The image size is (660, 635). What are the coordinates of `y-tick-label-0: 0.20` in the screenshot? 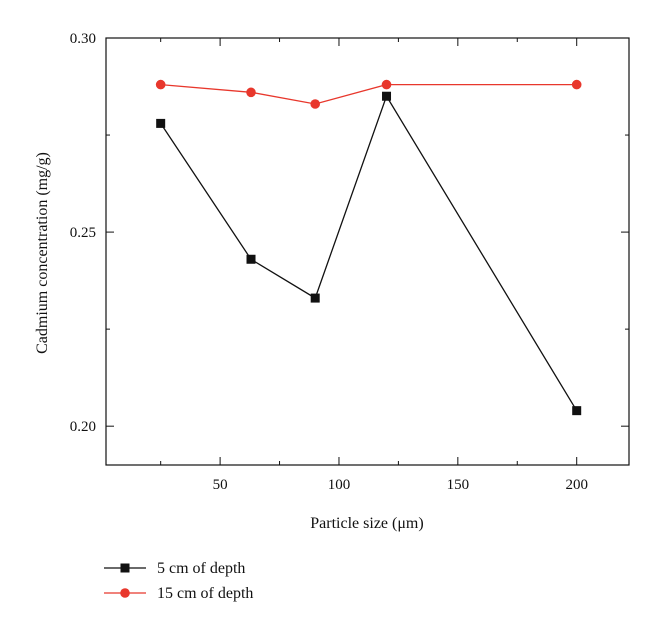 It's located at (83, 427).